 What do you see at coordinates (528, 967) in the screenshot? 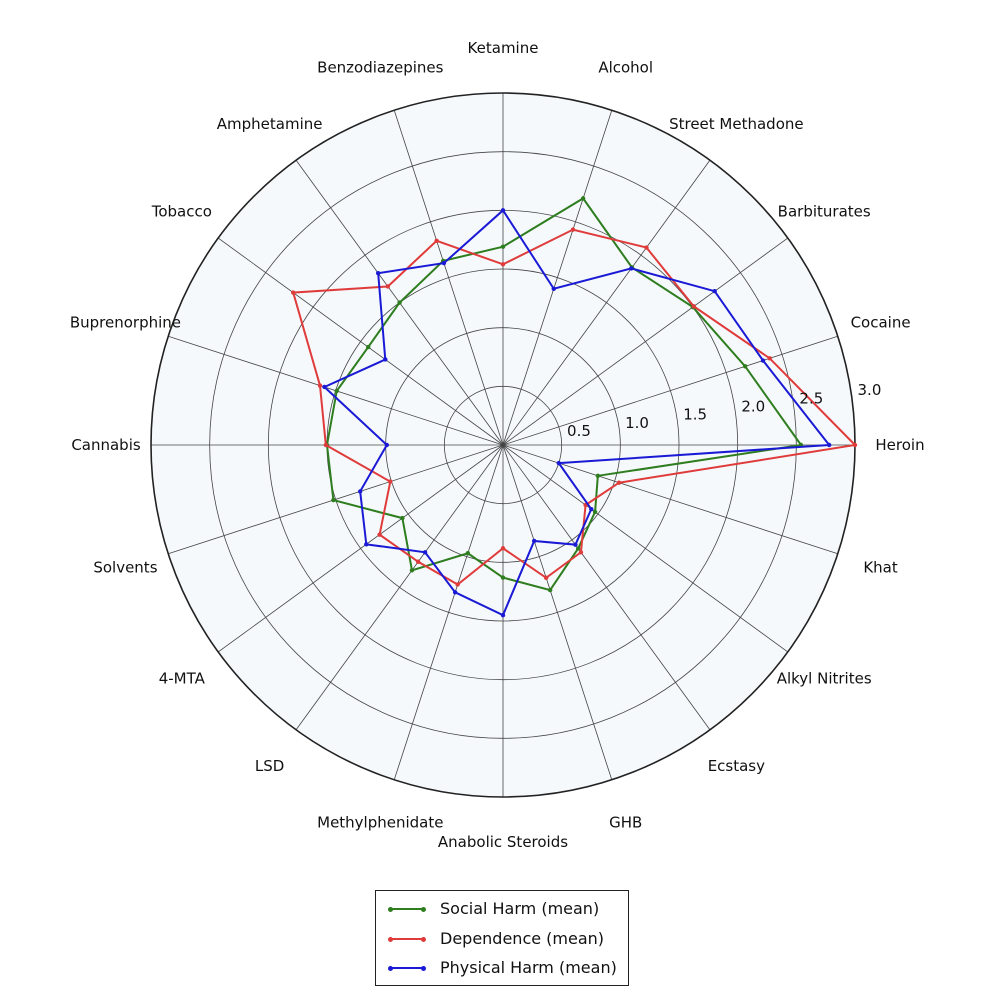
I see `legend-label: Physical Harm (mean)` at bounding box center [528, 967].